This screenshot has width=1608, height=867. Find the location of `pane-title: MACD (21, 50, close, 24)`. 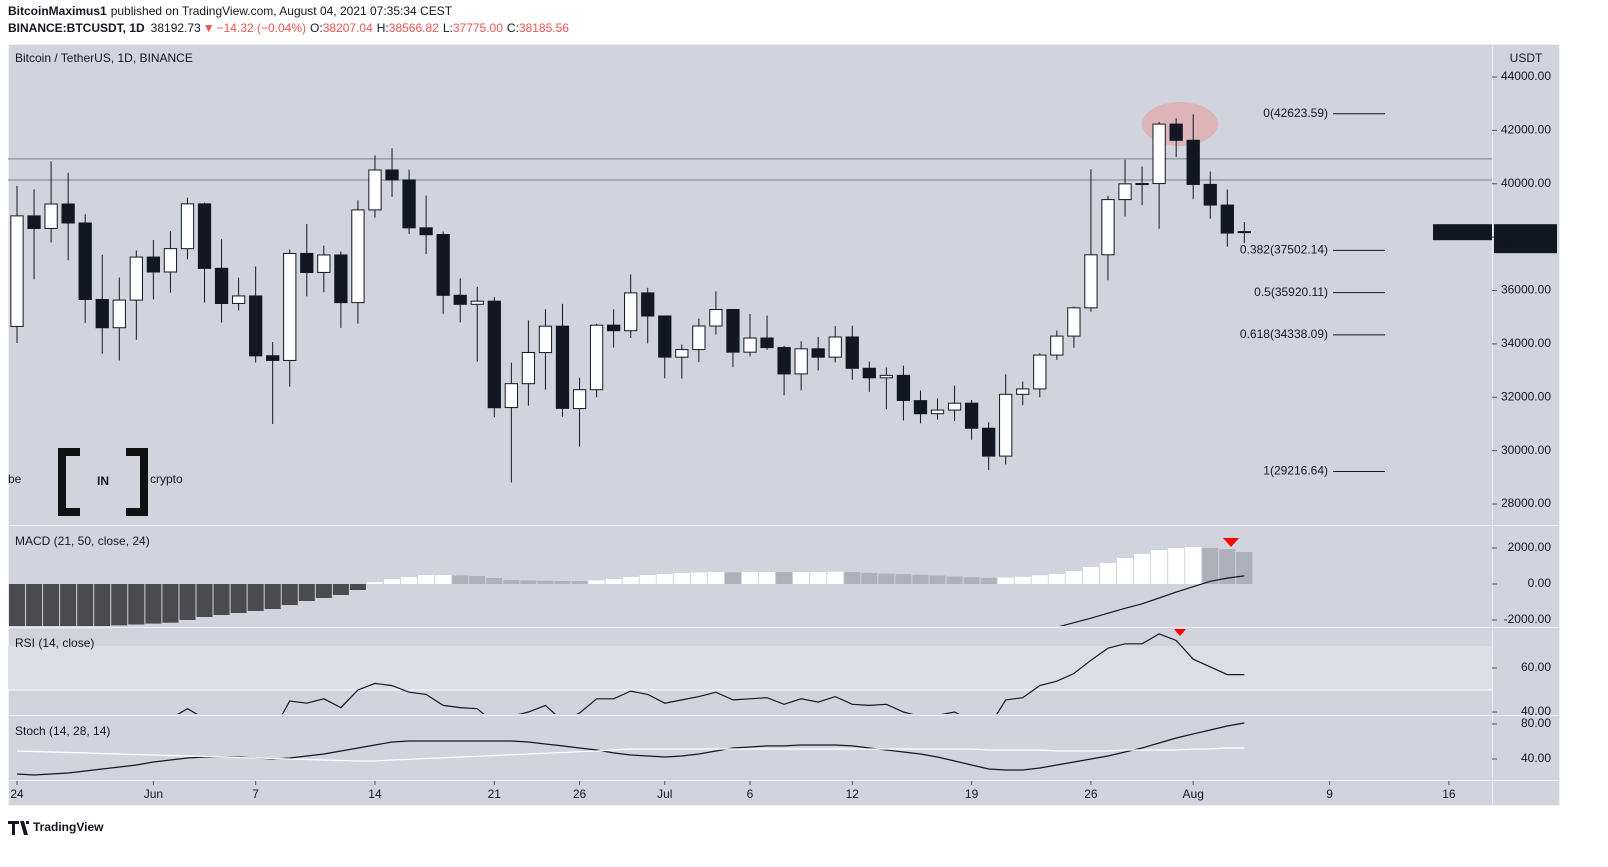

pane-title: MACD (21, 50, close, 24) is located at coordinates (82, 541).